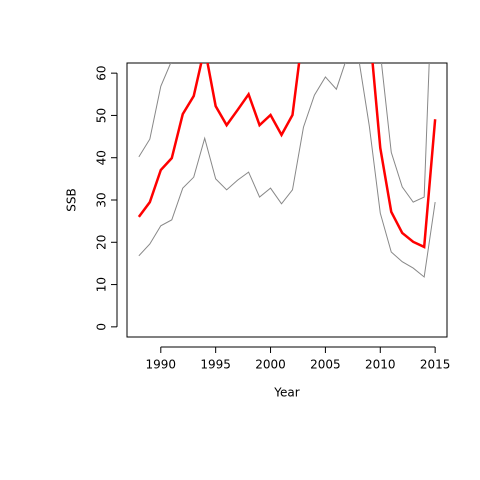 Image resolution: width=480 pixels, height=480 pixels. I want to click on y-tick-label: 60, so click(102, 73).